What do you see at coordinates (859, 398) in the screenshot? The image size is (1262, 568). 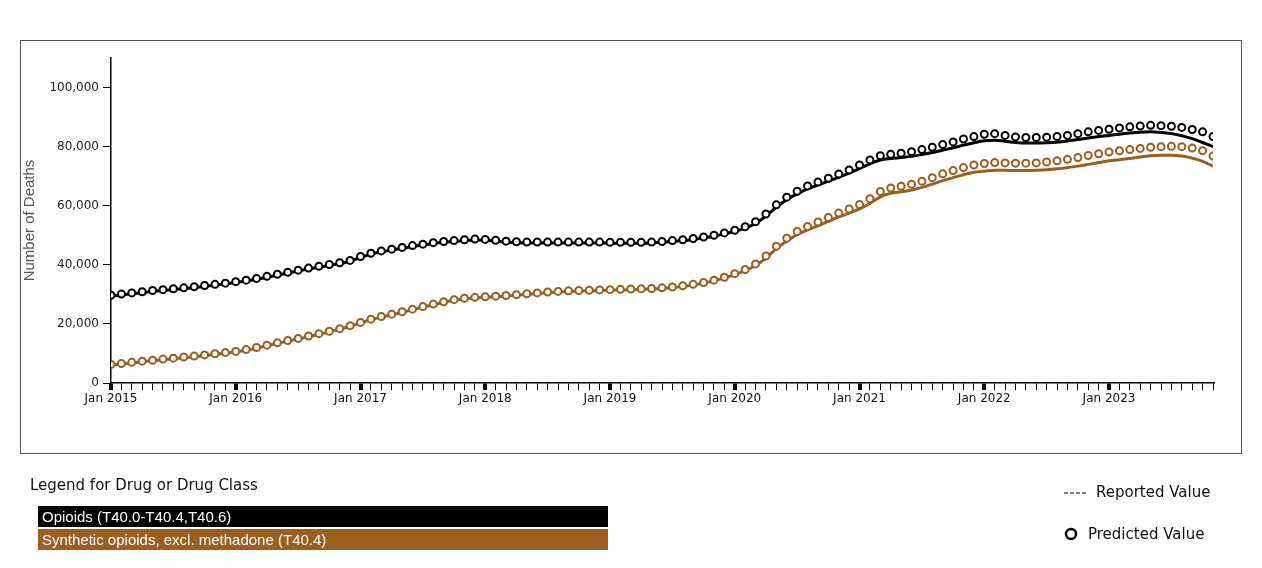 I see `x-tick-label: Jan 2021` at bounding box center [859, 398].